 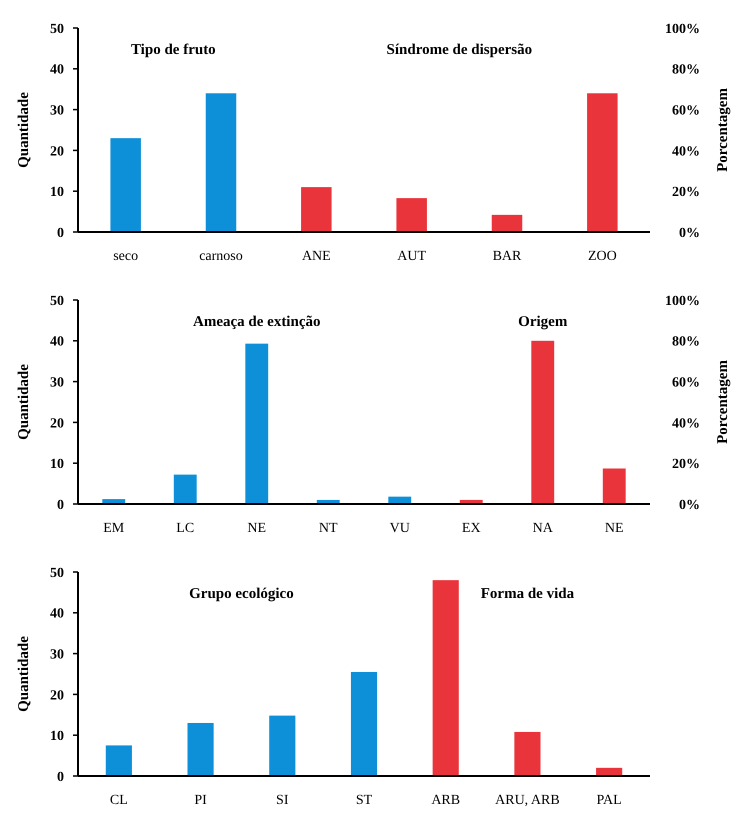 I want to click on x-tick-label: LC, so click(x=185, y=528).